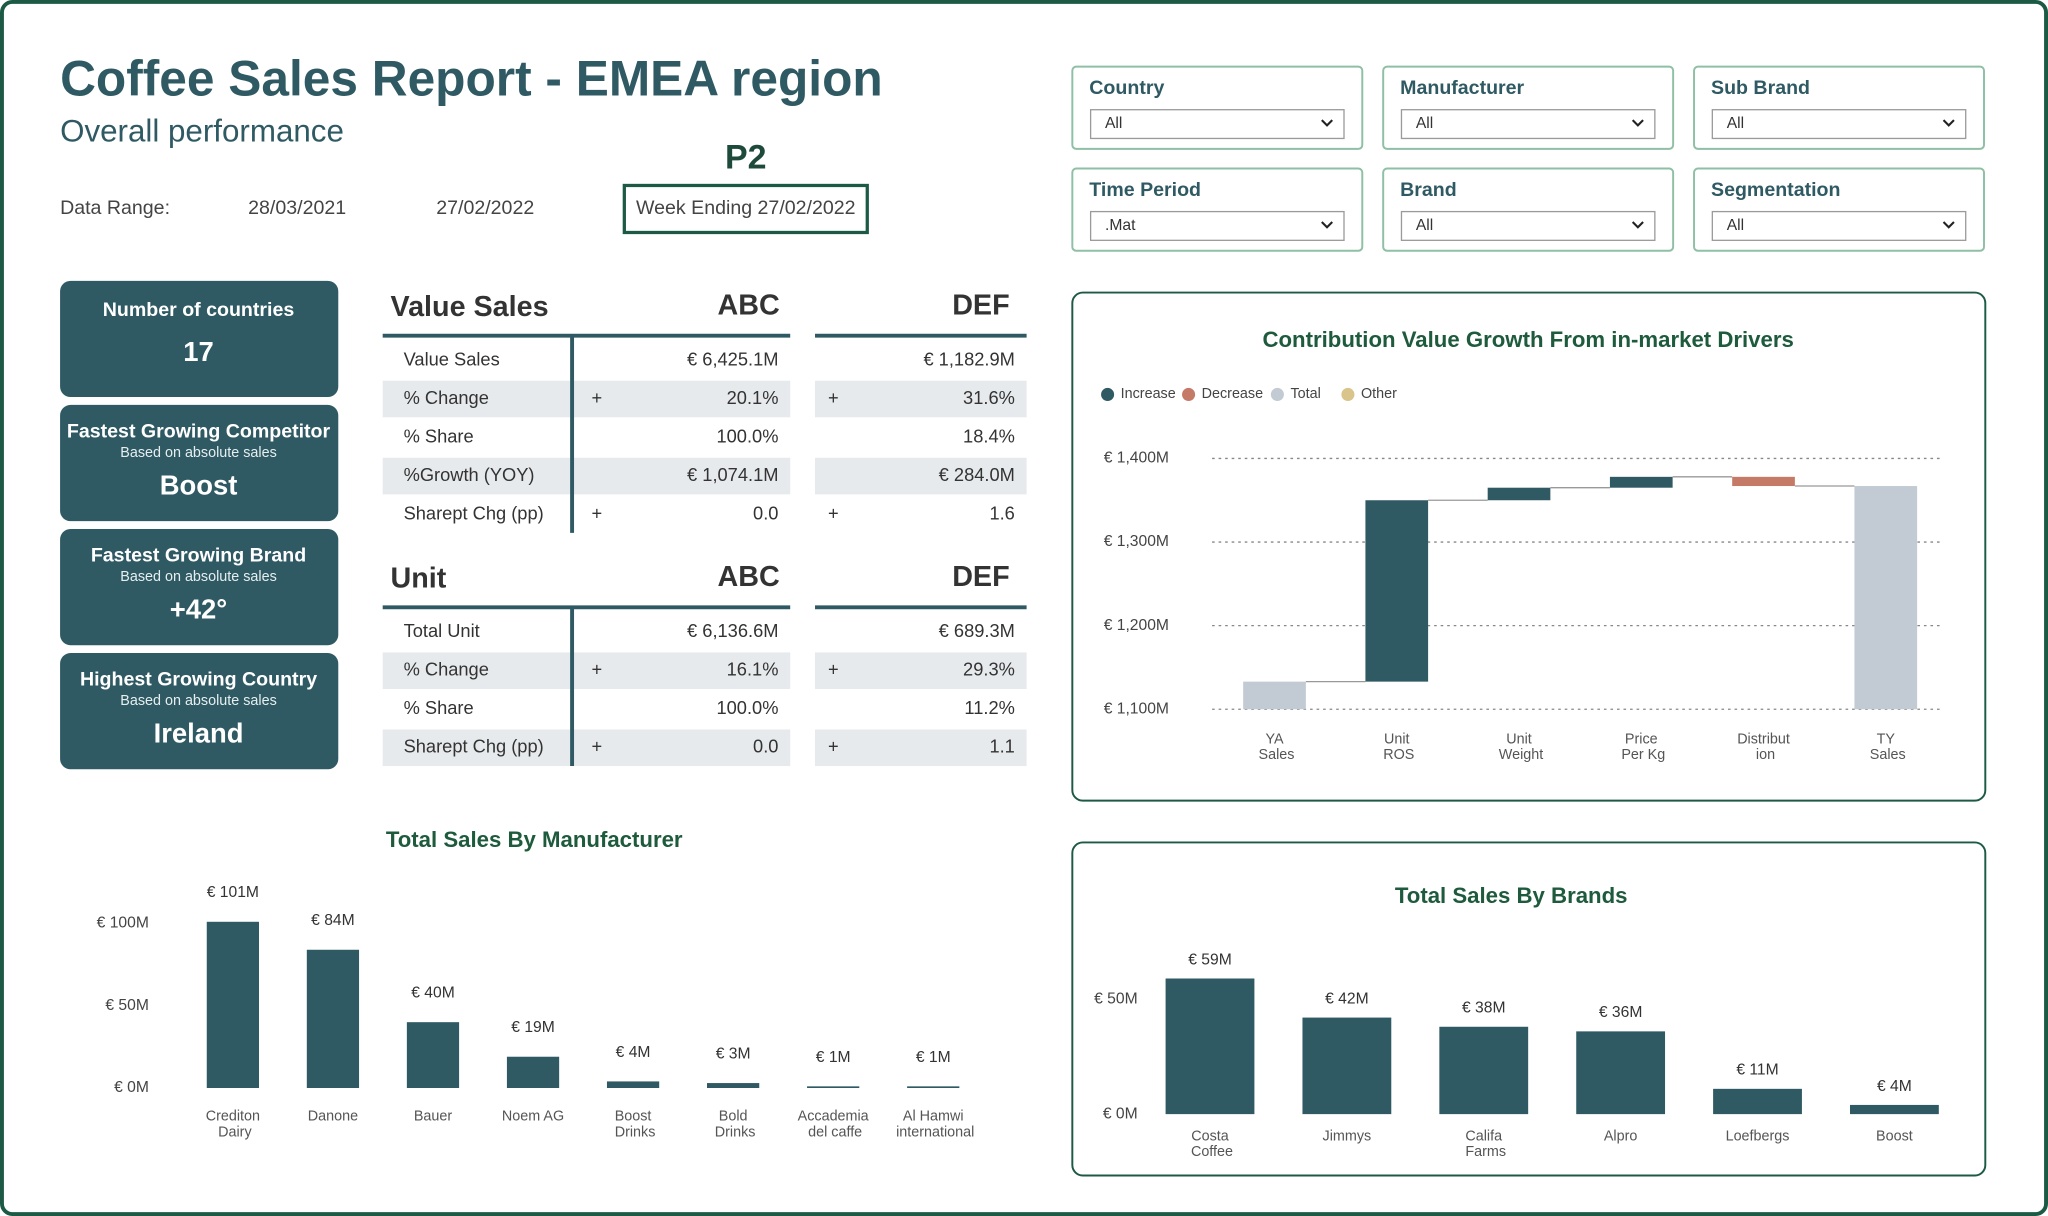 This screenshot has width=2048, height=1216. I want to click on table-column: DEF, so click(980, 577).